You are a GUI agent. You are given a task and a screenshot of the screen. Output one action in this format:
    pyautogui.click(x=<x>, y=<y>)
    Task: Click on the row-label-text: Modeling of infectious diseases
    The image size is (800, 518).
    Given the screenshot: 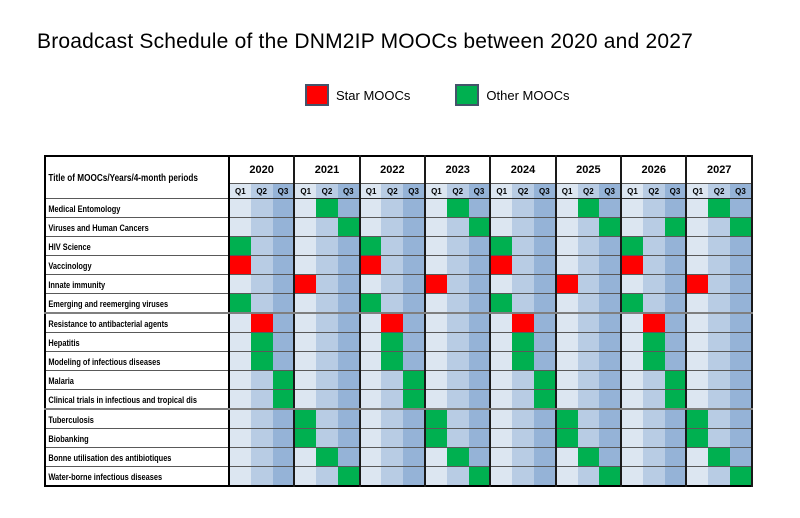 What is the action you would take?
    pyautogui.click(x=104, y=362)
    